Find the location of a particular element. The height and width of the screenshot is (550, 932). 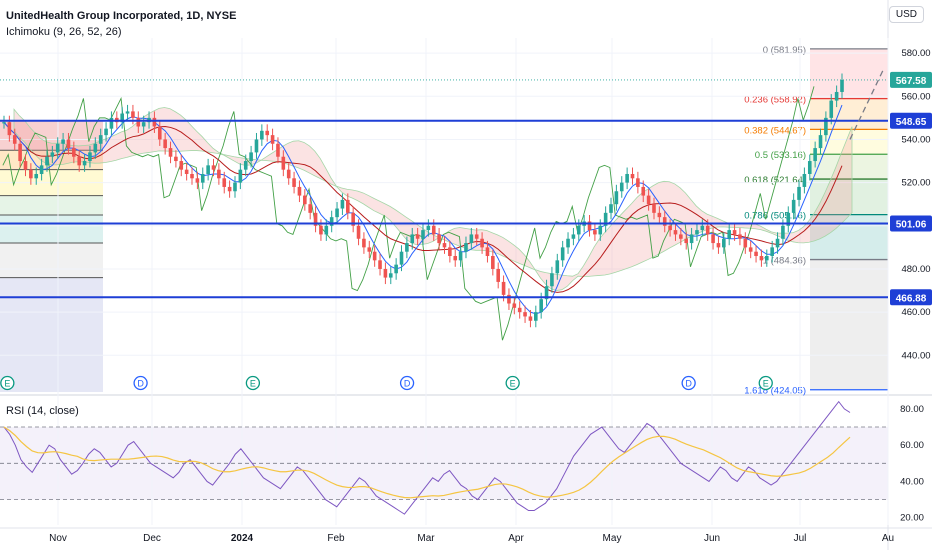

currency-button: USD is located at coordinates (906, 14).